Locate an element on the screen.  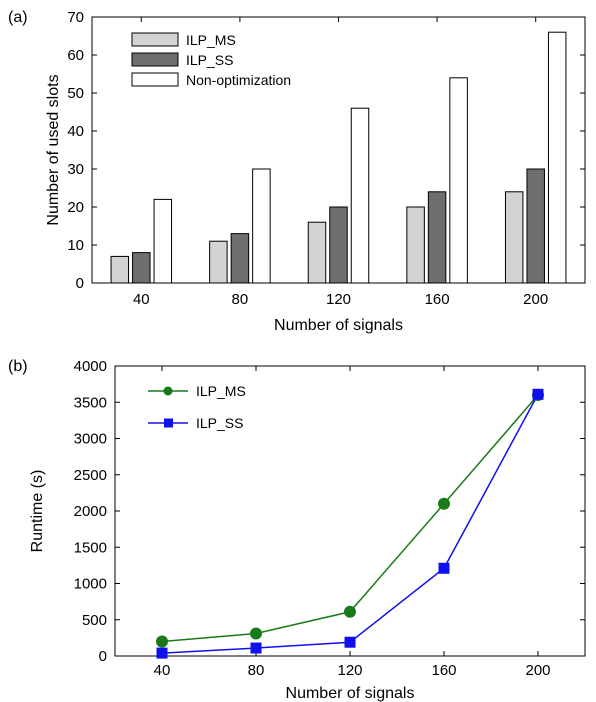
legend-marker-ilp-ss is located at coordinates (168, 423).